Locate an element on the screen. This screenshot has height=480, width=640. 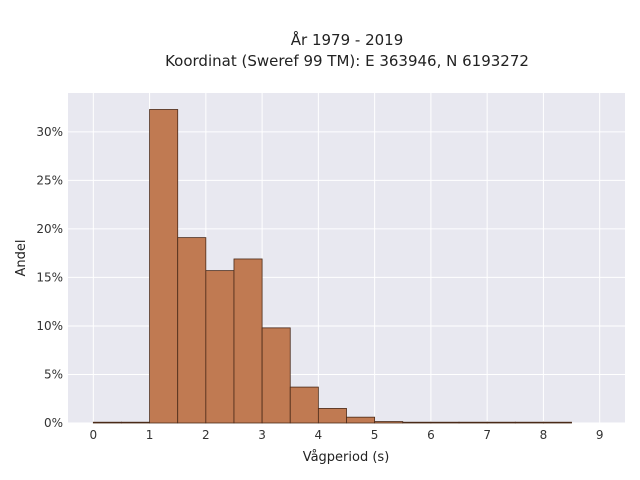
y-tick-label: 5% is located at coordinates (53, 374).